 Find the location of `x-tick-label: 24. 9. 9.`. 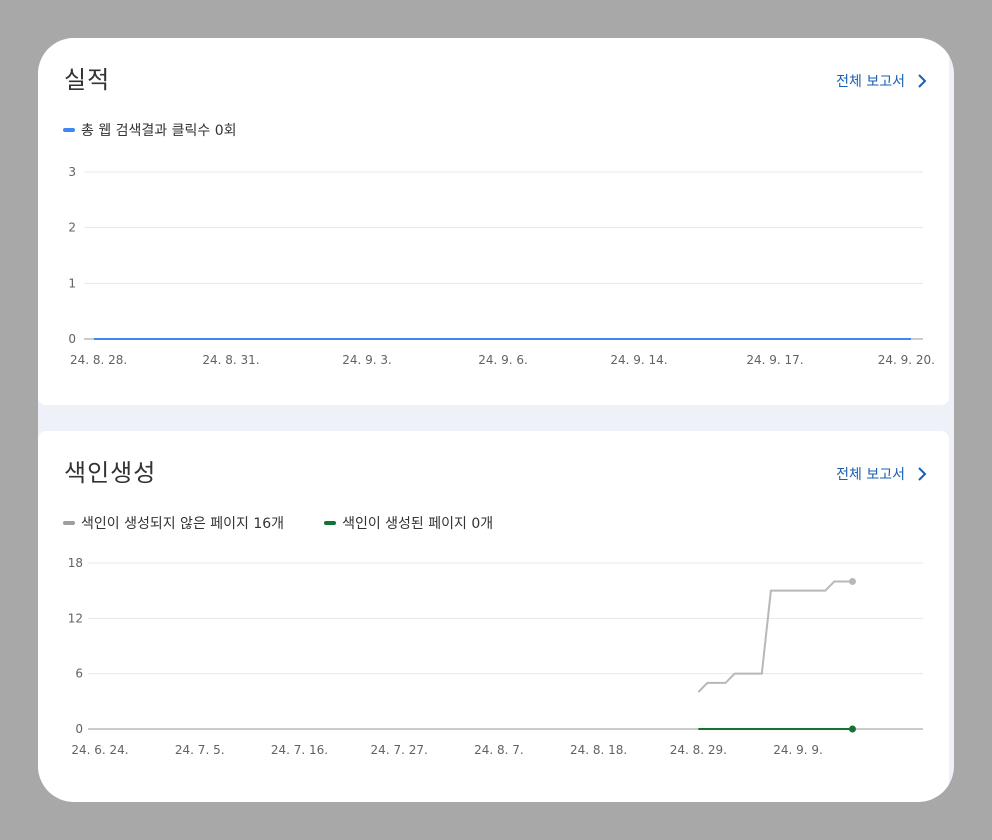

x-tick-label: 24. 9. 9. is located at coordinates (798, 750).